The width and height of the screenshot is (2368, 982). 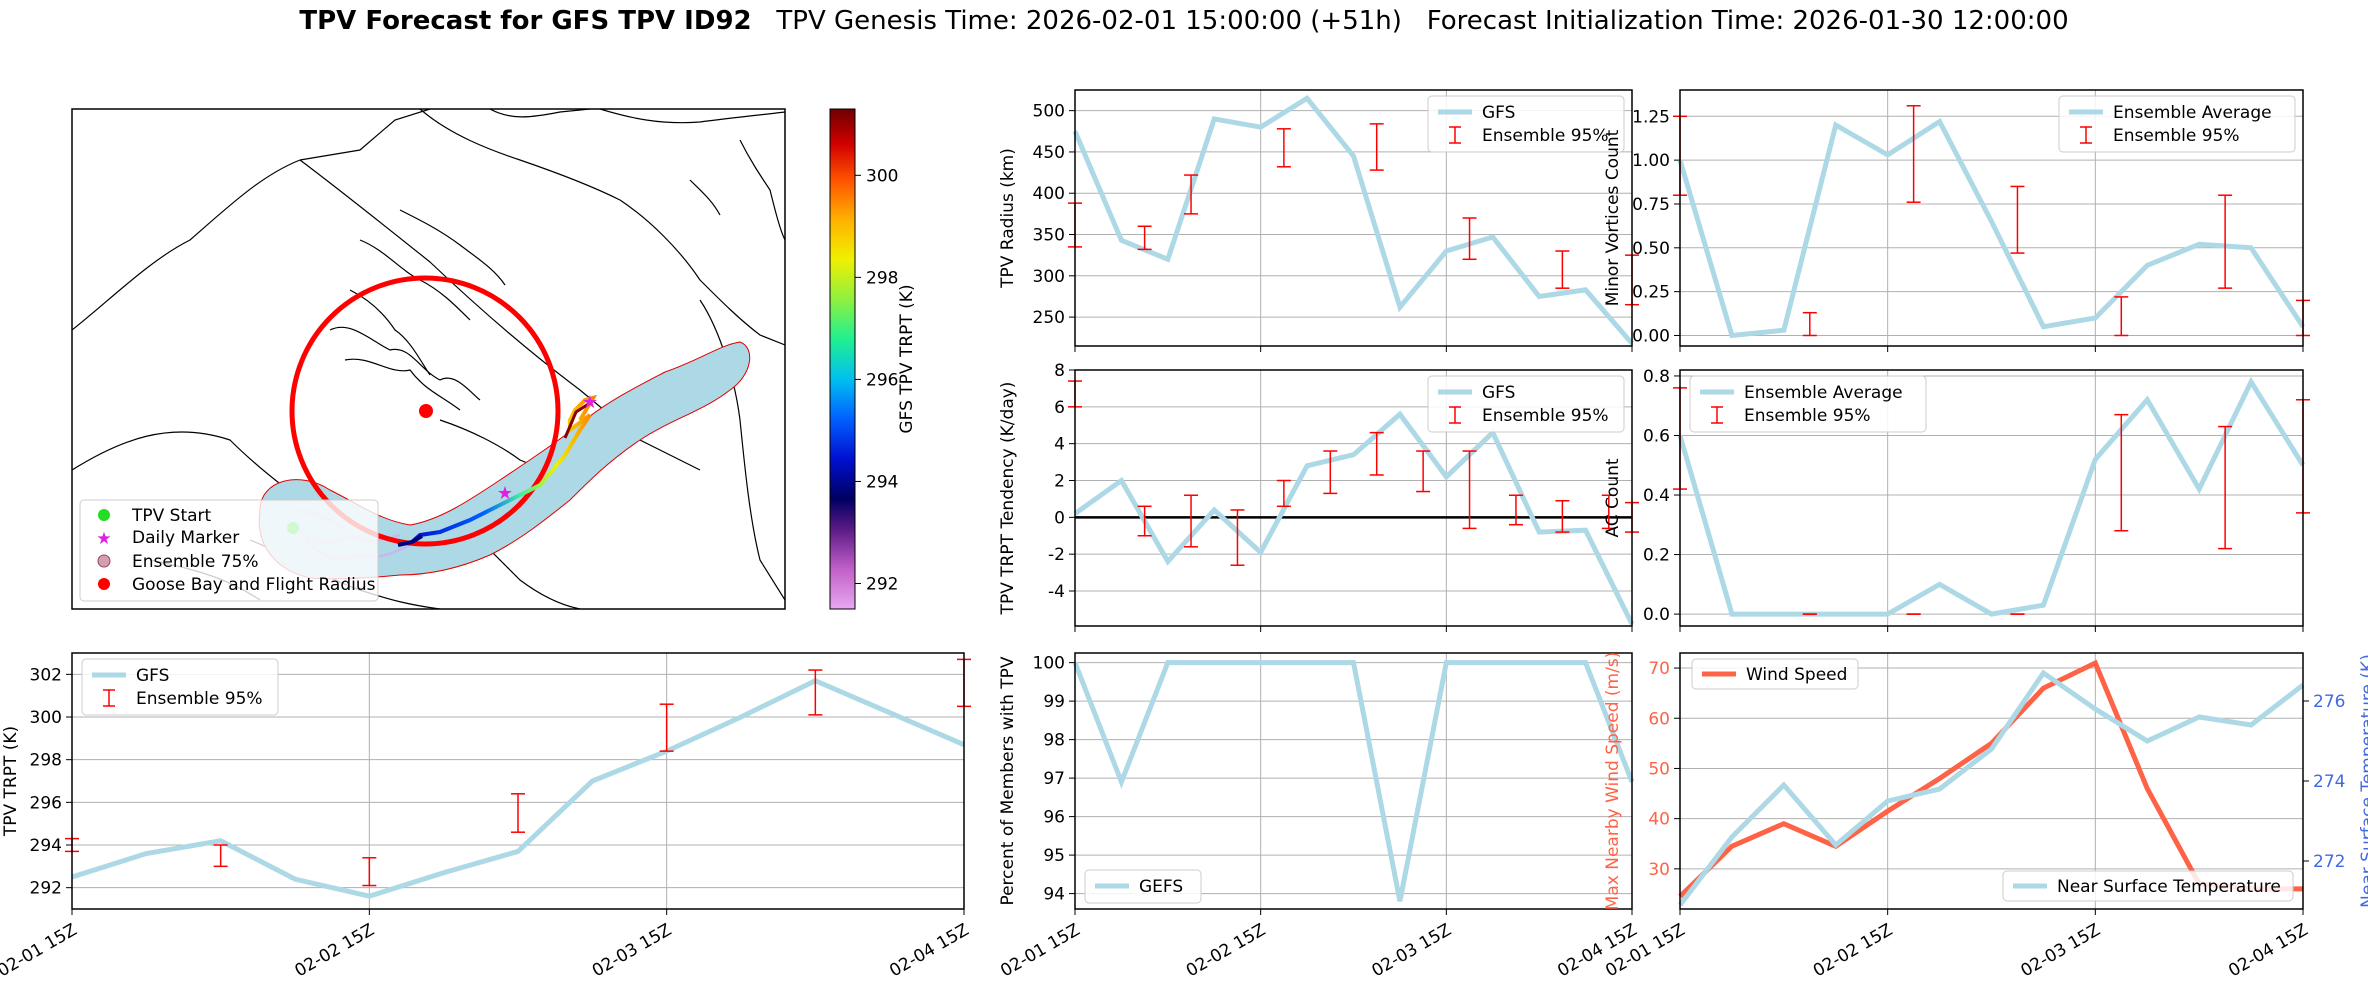 I want to click on goose-bay-flight-radius, so click(x=425, y=411).